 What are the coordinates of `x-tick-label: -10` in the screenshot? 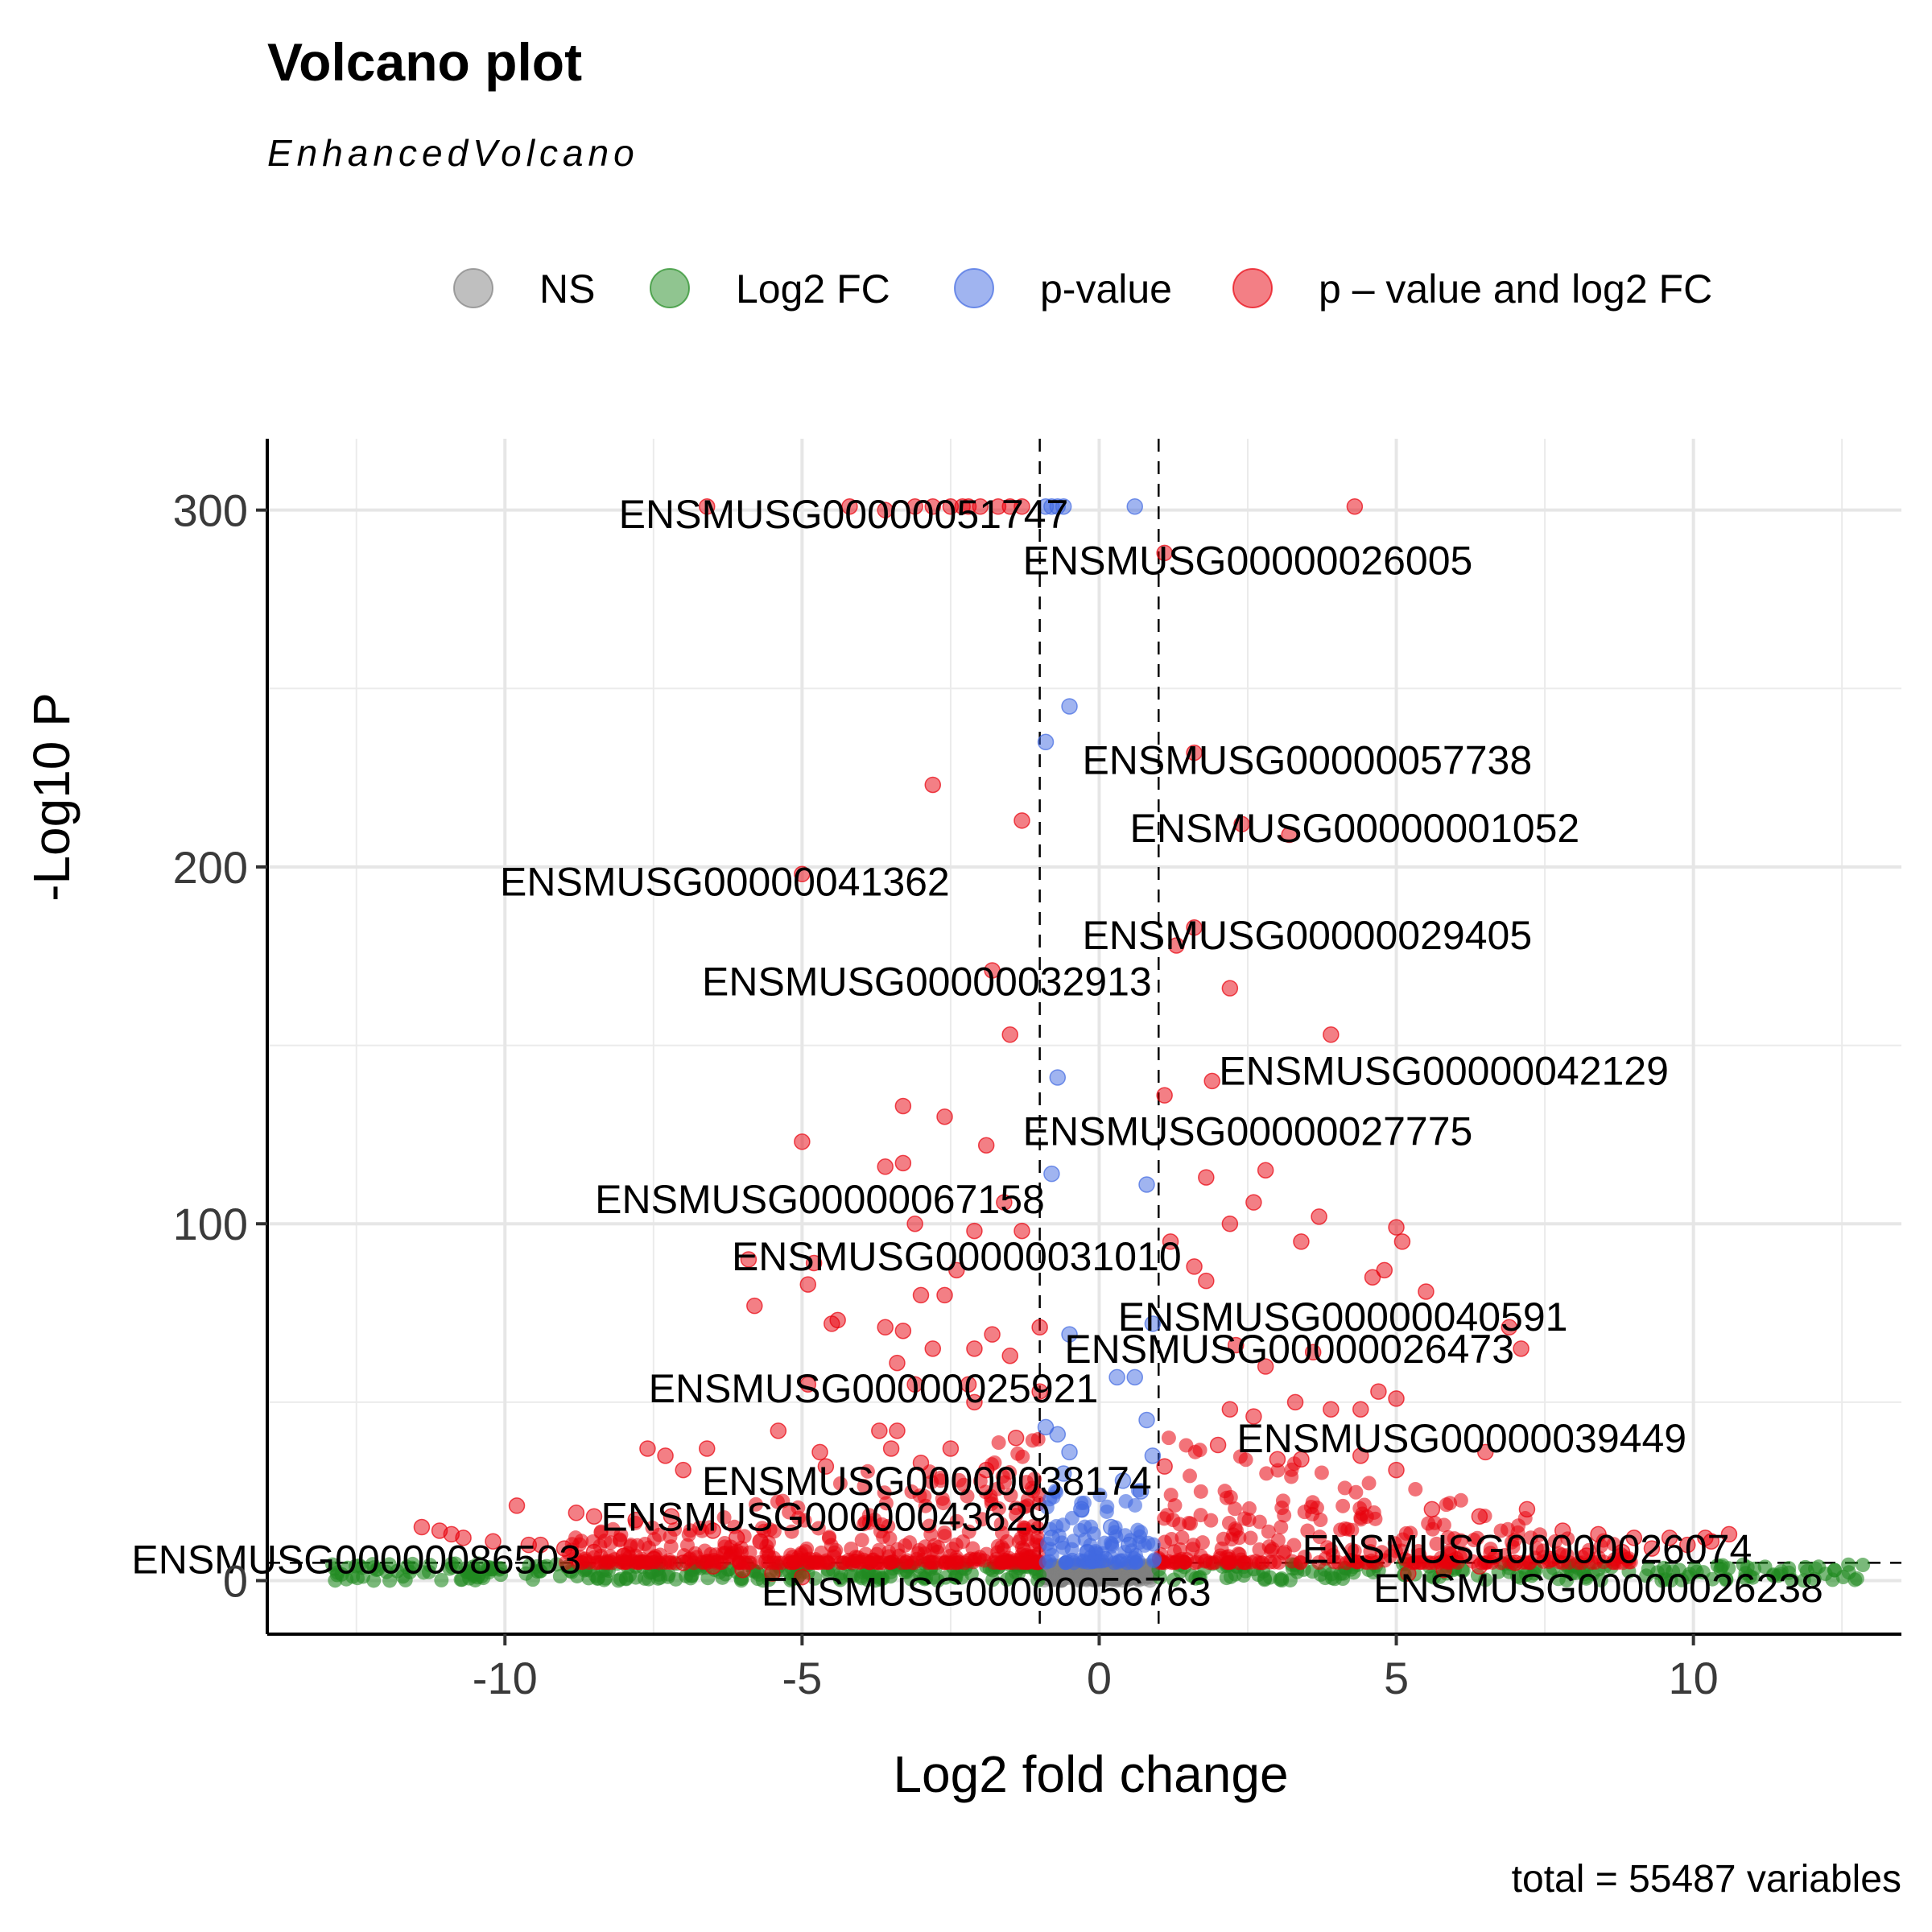 It's located at (505, 1678).